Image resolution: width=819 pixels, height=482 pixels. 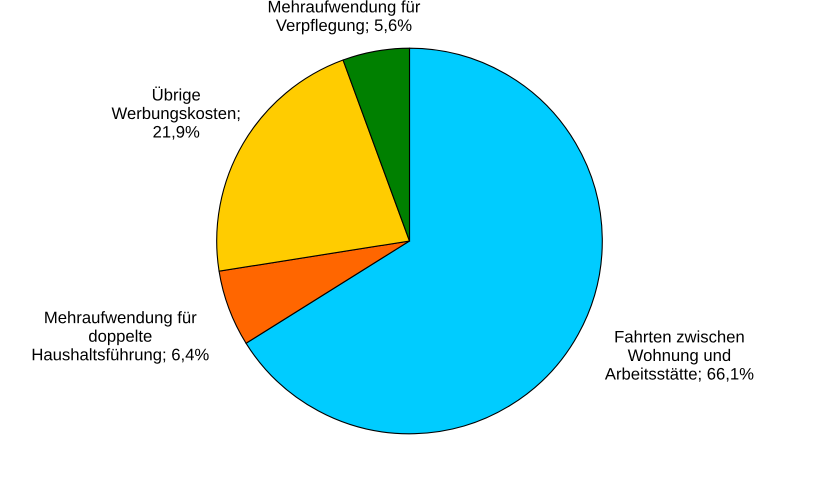 I want to click on slice-label: Mehraufwendung für Verpflegung; 5,6%, so click(x=344, y=17).